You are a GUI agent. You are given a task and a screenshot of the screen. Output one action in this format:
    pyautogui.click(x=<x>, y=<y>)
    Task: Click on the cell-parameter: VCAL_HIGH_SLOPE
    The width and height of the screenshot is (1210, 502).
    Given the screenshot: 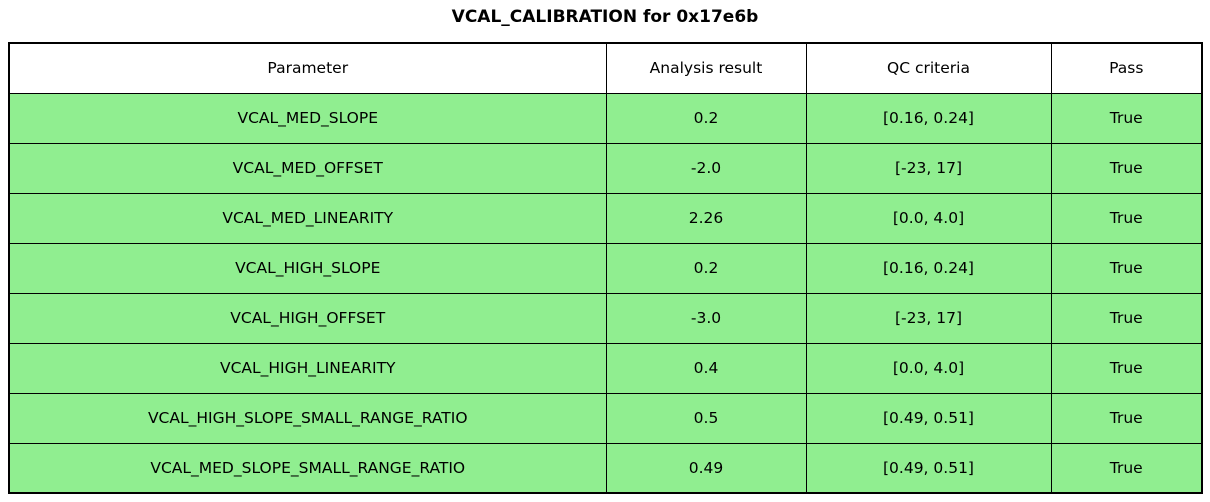 What is the action you would take?
    pyautogui.click(x=307, y=268)
    